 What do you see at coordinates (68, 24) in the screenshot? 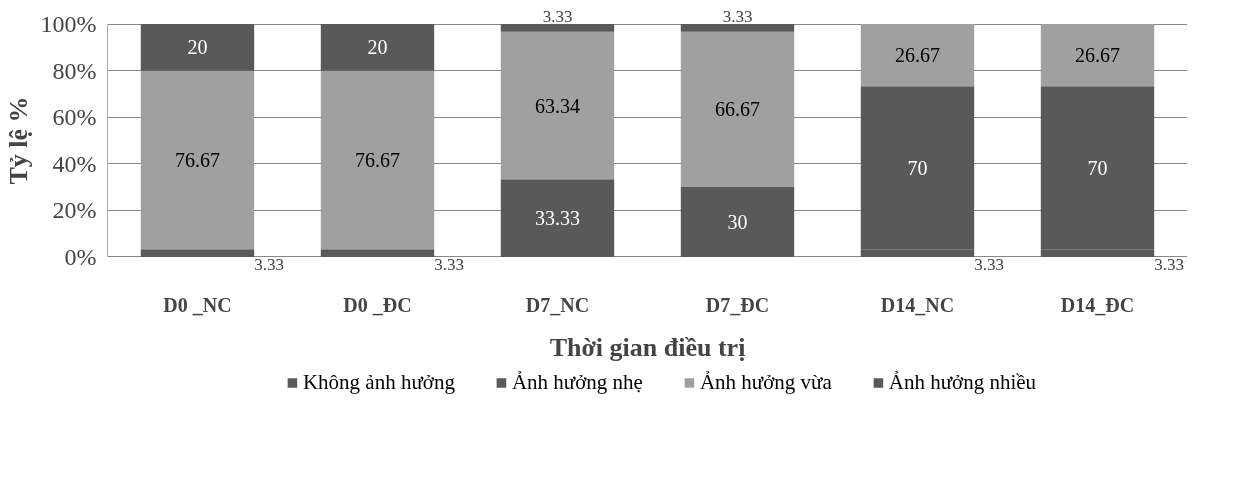
I see `y-tick-label: 100%` at bounding box center [68, 24].